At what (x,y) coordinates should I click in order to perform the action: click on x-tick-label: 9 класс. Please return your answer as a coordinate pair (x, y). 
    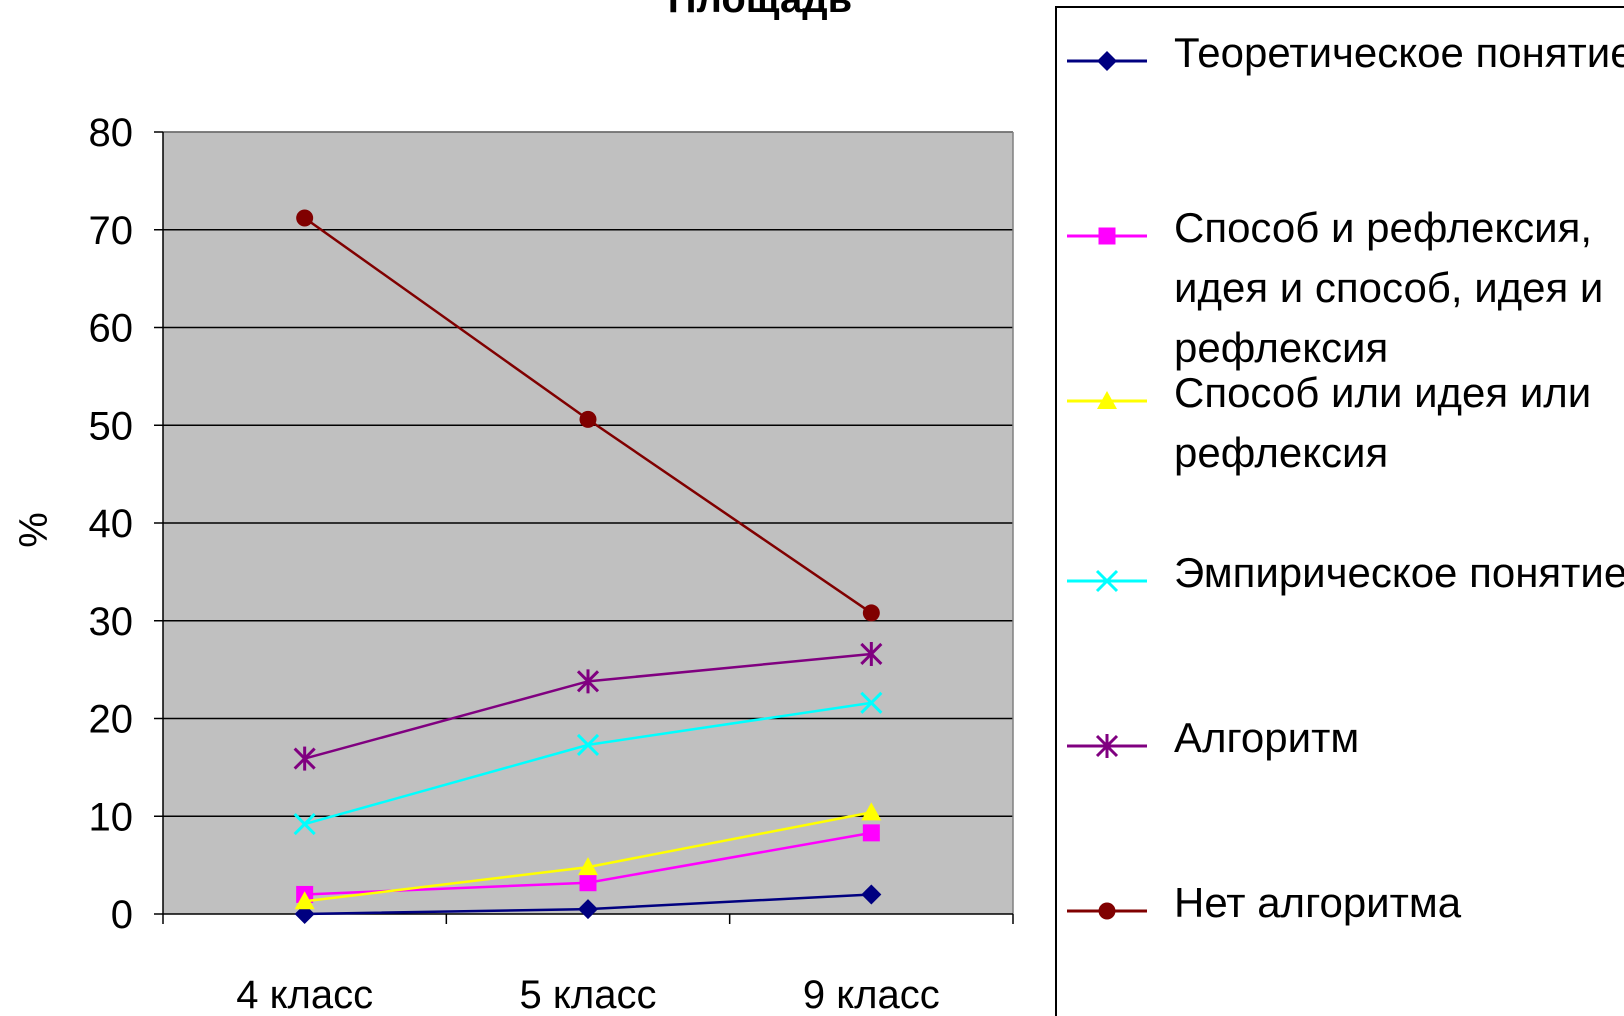
    Looking at the image, I should click on (871, 994).